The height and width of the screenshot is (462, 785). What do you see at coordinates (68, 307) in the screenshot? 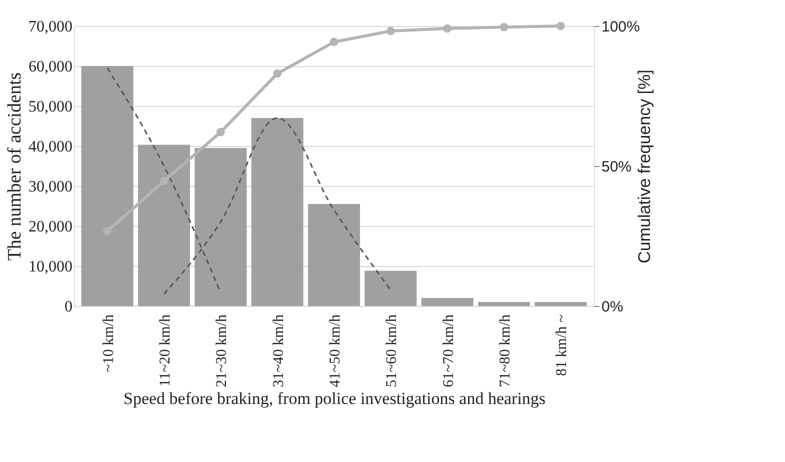
I see `y-tick-label: 0` at bounding box center [68, 307].